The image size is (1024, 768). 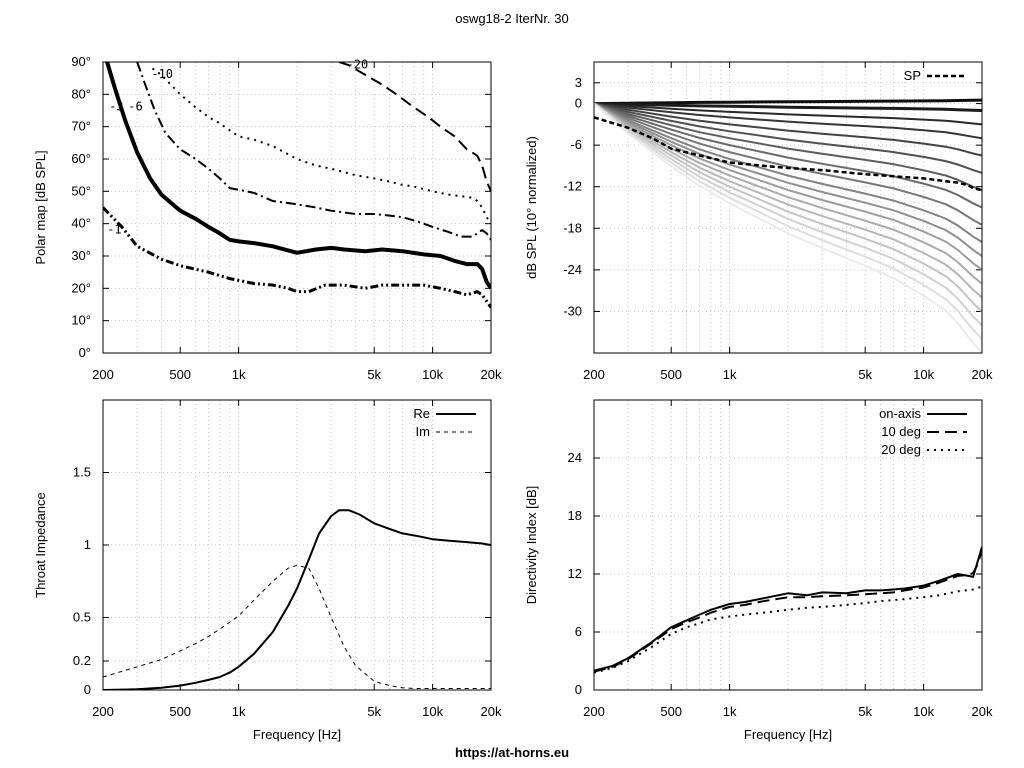 What do you see at coordinates (358, 64) in the screenshot?
I see `contour-label: -20` at bounding box center [358, 64].